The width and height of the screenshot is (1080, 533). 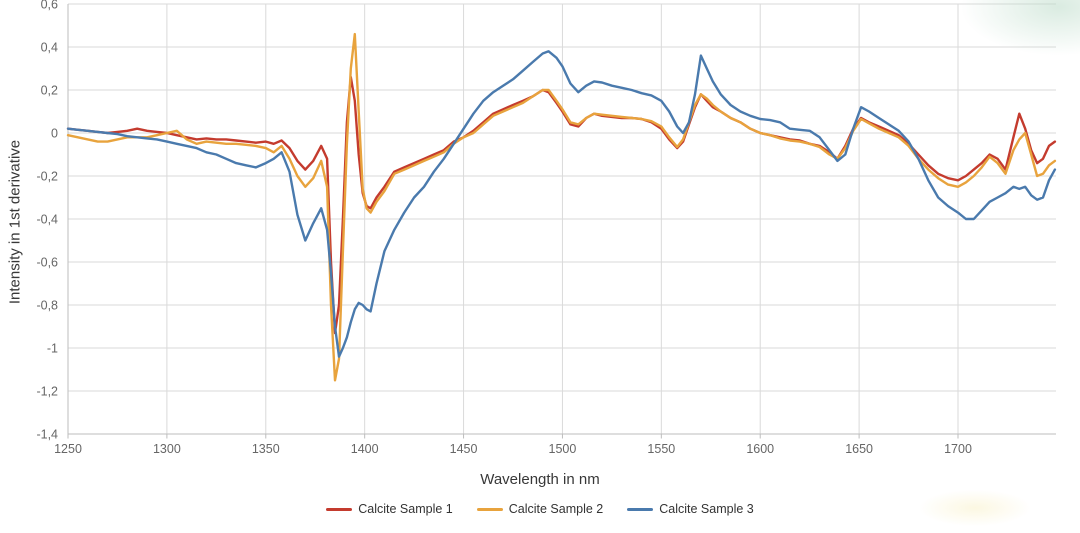 What do you see at coordinates (47, 392) in the screenshot?
I see `y-tick-label: -1,2` at bounding box center [47, 392].